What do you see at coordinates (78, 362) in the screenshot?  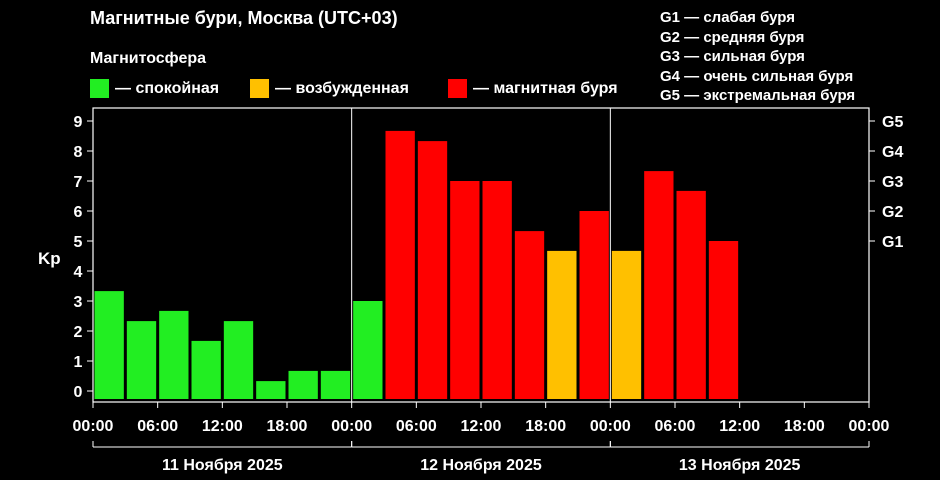 I see `y-tick-label: 1` at bounding box center [78, 362].